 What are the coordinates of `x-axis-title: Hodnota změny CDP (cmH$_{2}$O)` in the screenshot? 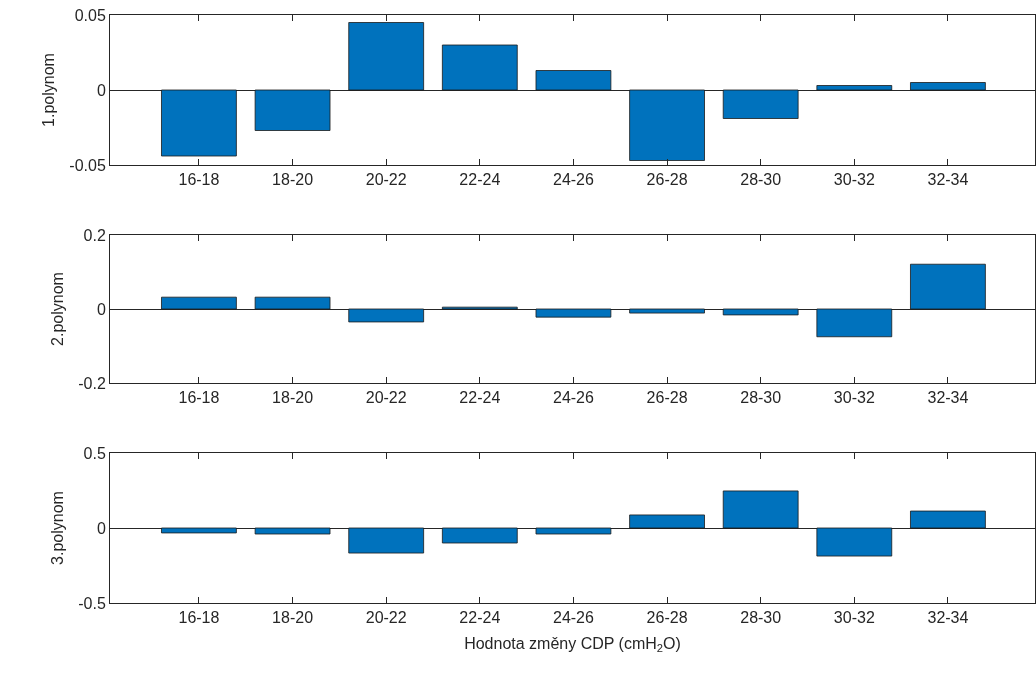 It's located at (572, 644).